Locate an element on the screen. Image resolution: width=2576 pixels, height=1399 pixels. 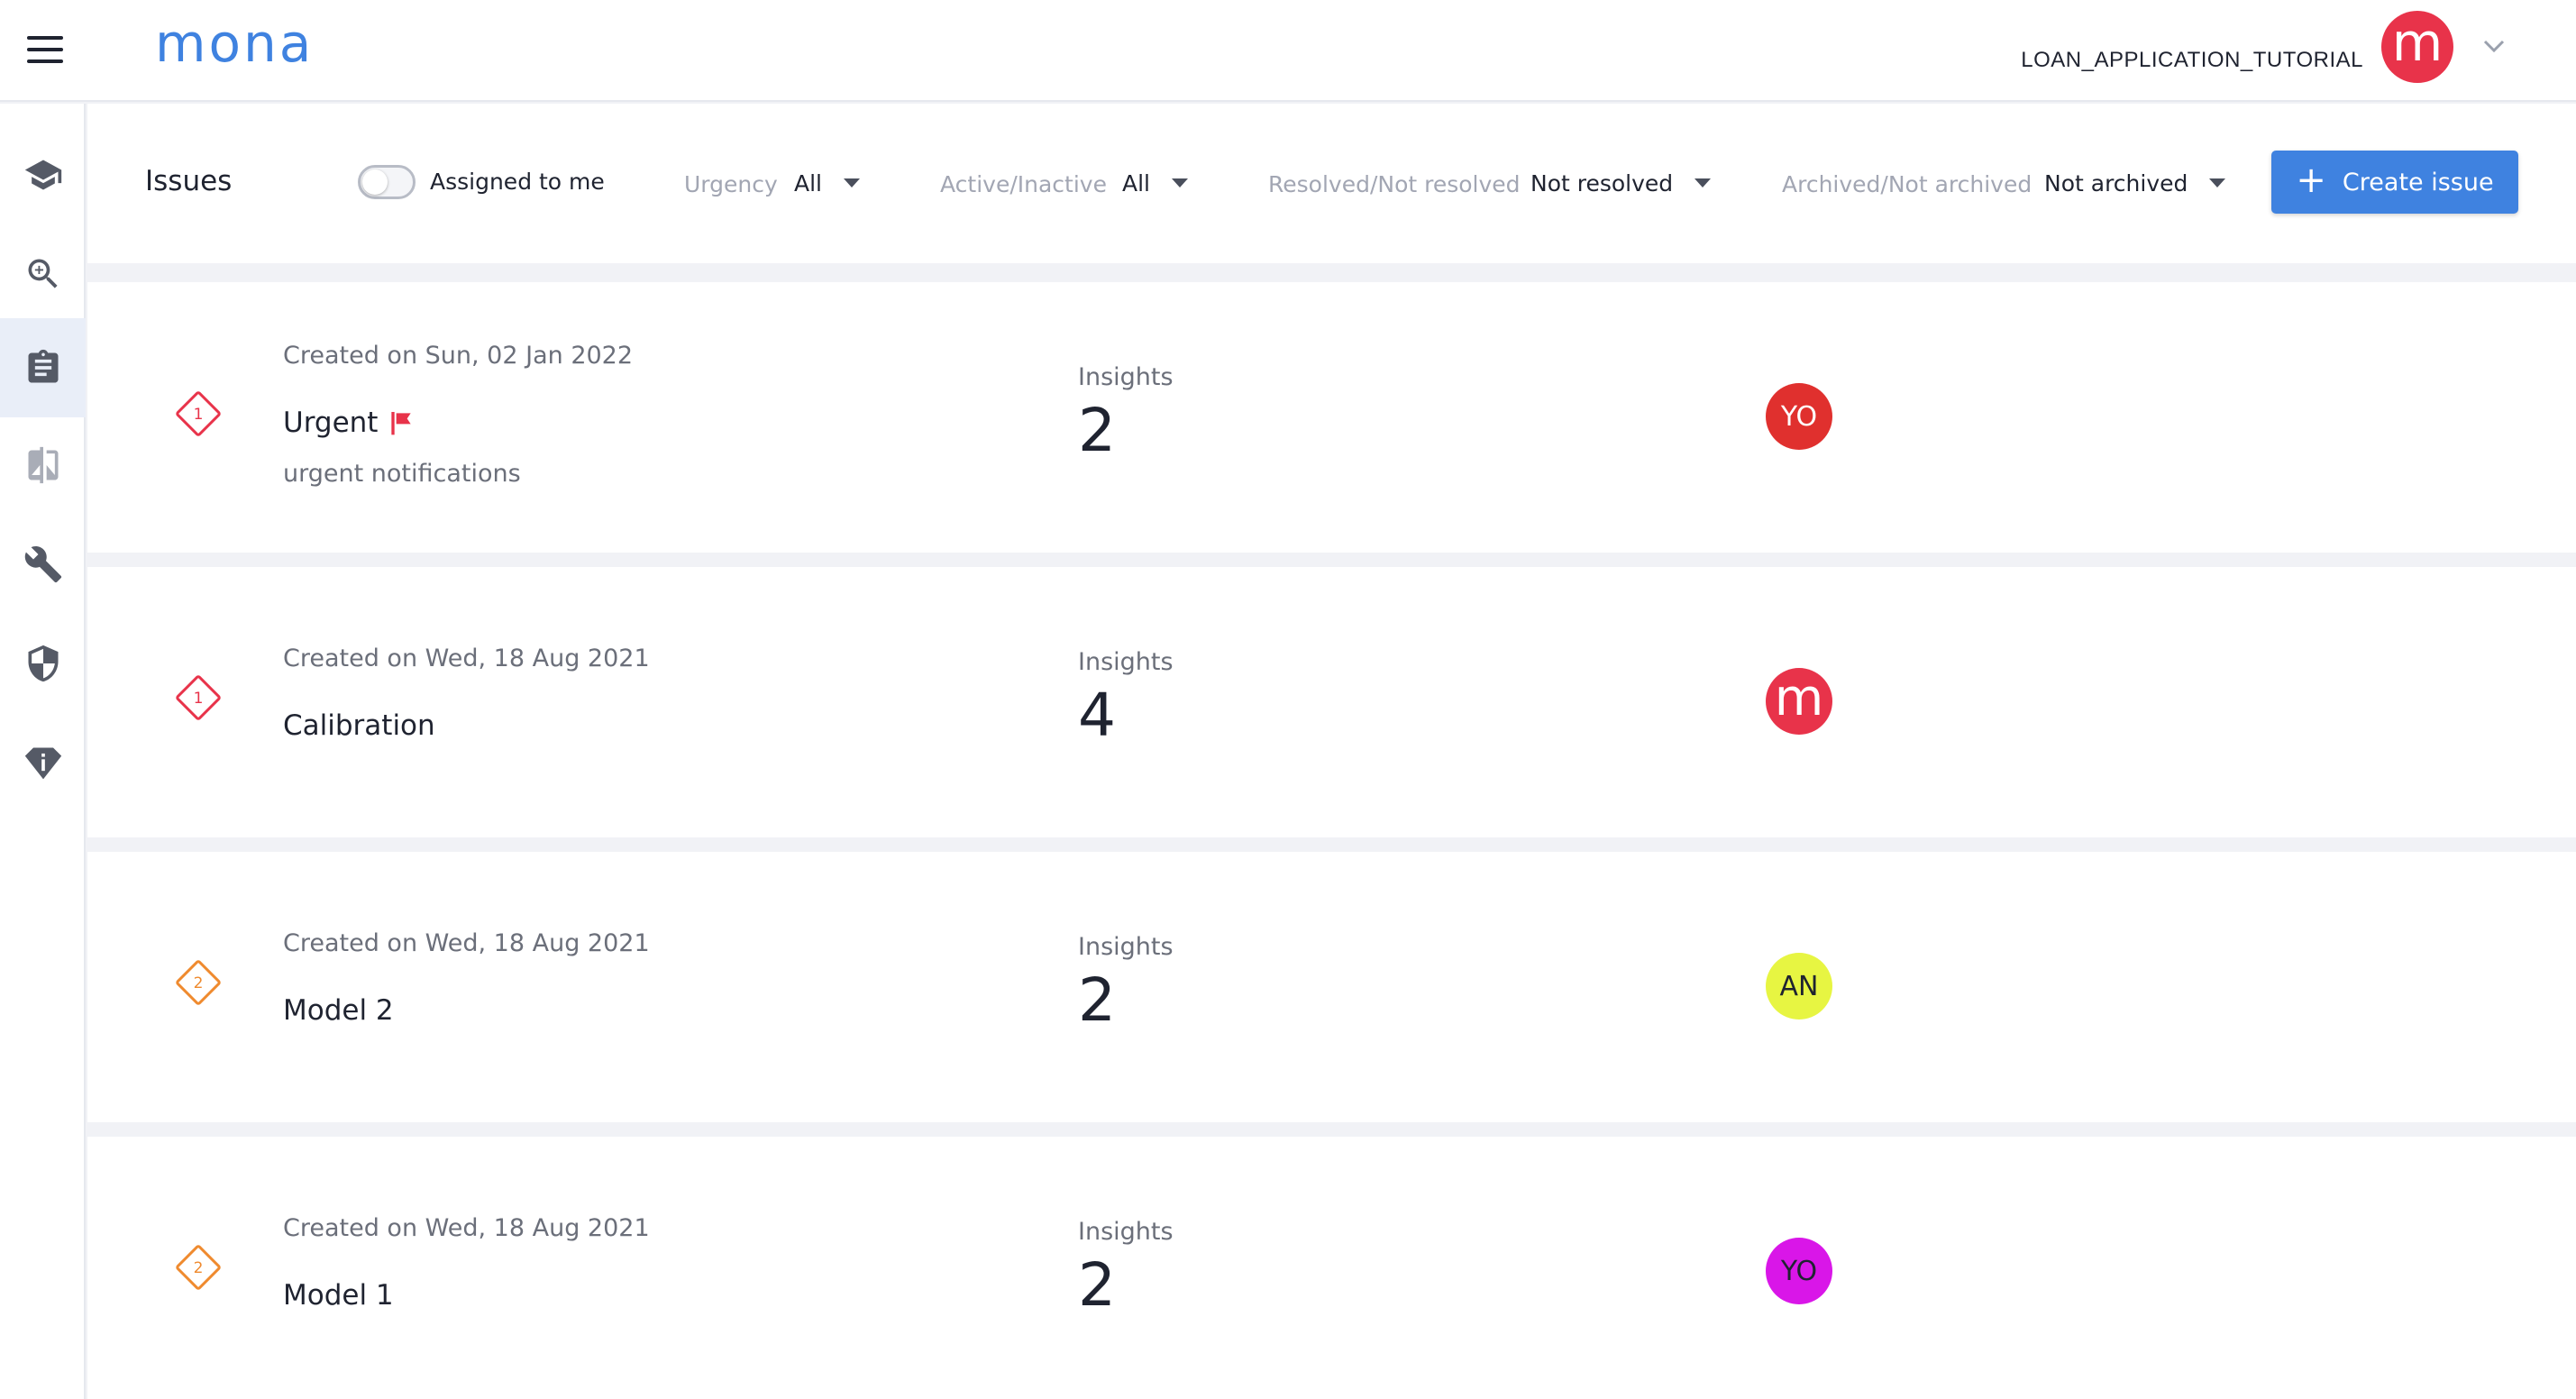
sidebar-item-issues is located at coordinates (43, 367).